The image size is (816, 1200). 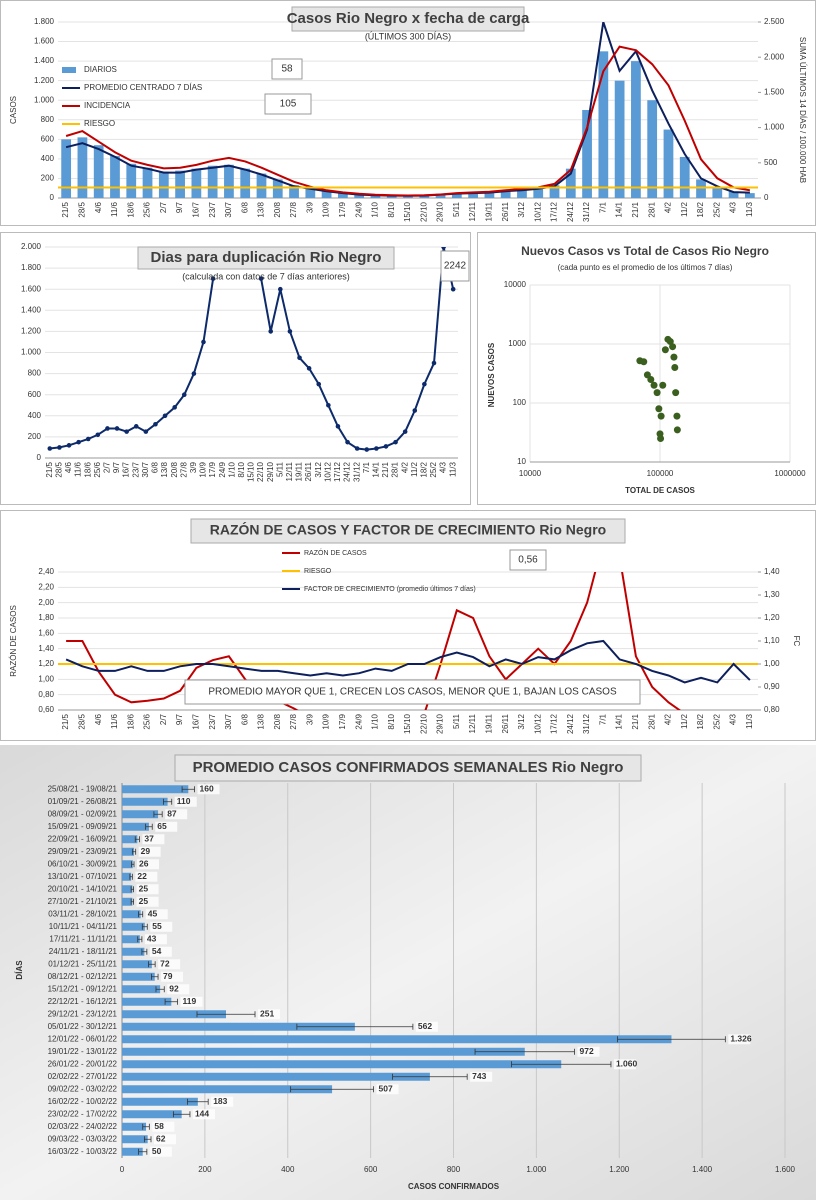 I want to click on y-tick-label: 1.000, so click(x=31, y=352).